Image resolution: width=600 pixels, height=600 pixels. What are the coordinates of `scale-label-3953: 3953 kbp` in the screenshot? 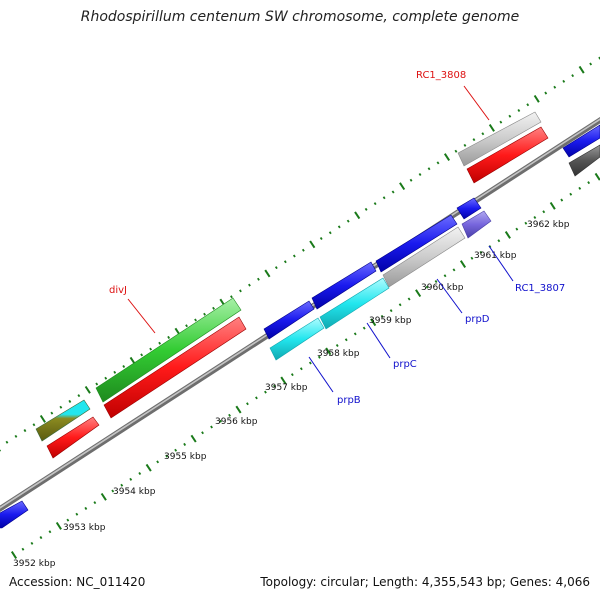 It's located at (84, 528).